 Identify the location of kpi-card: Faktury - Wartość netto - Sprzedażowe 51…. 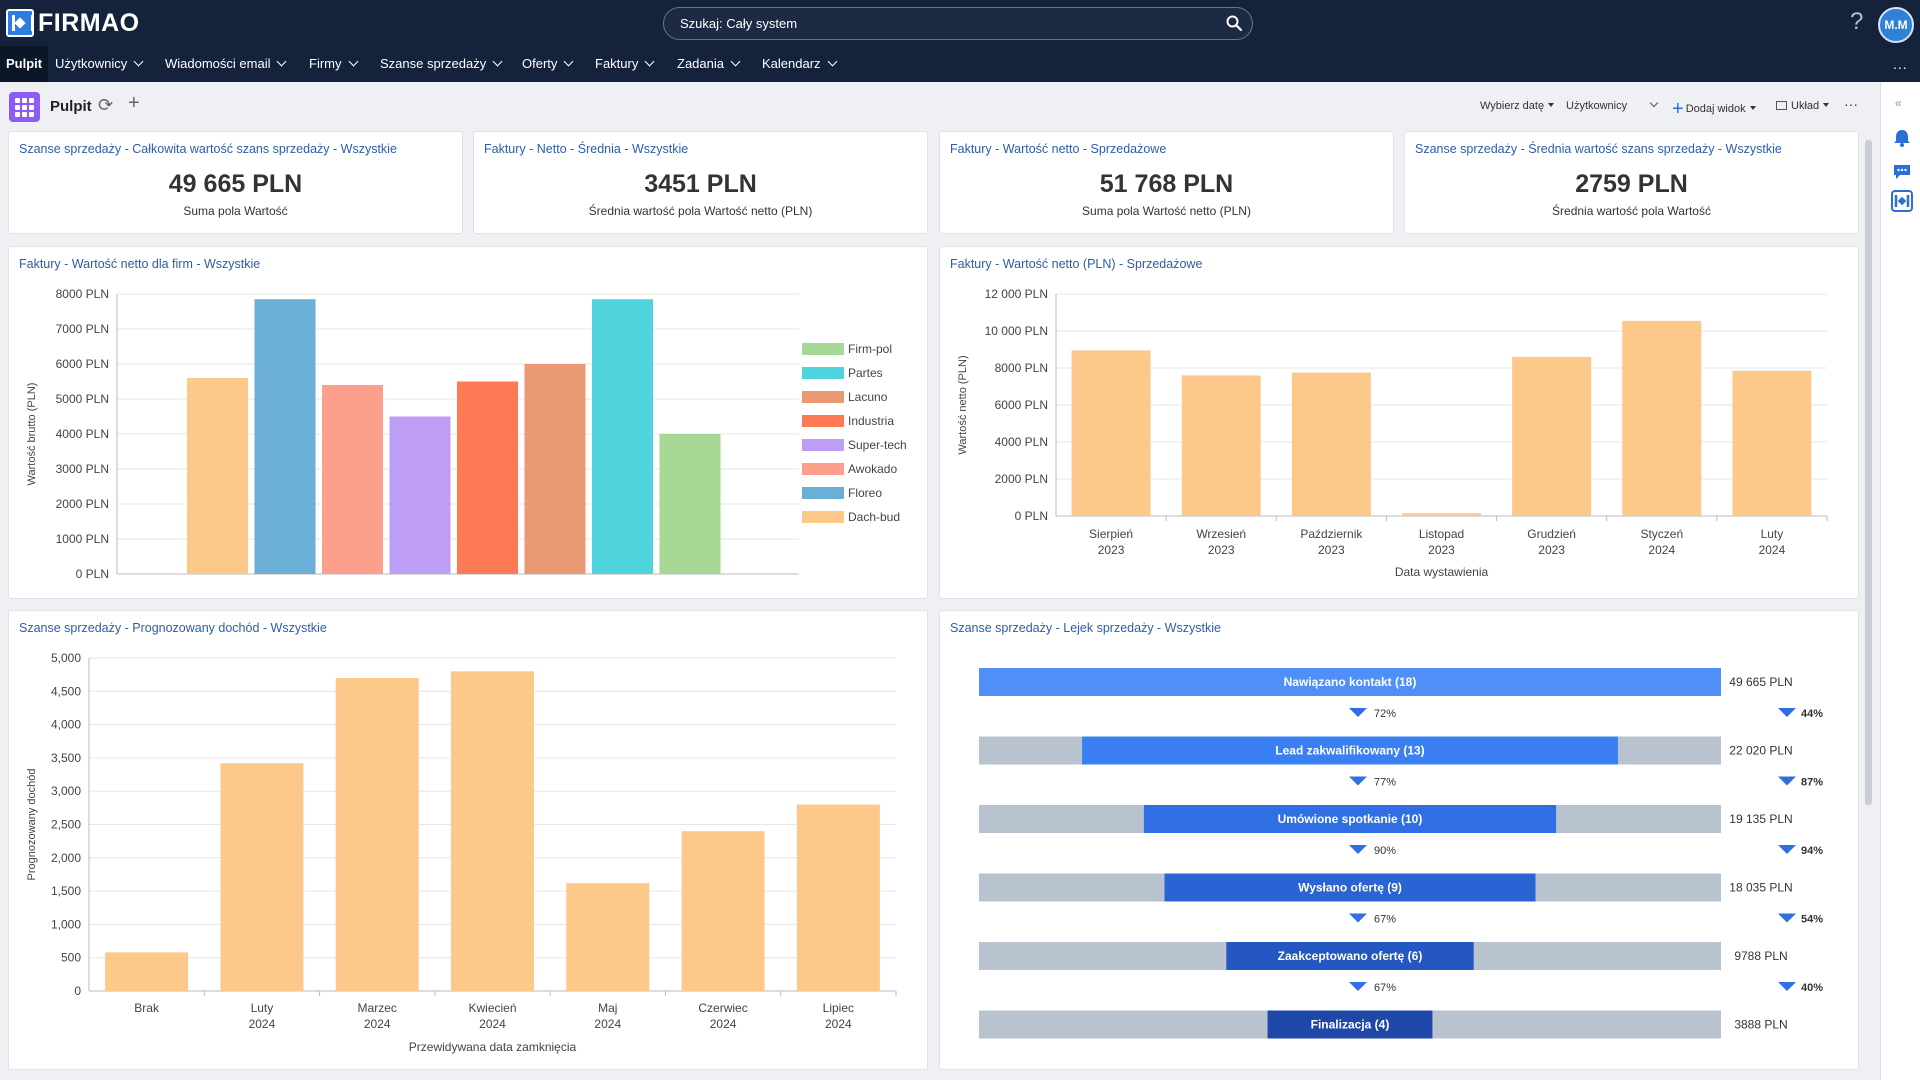
(1166, 182).